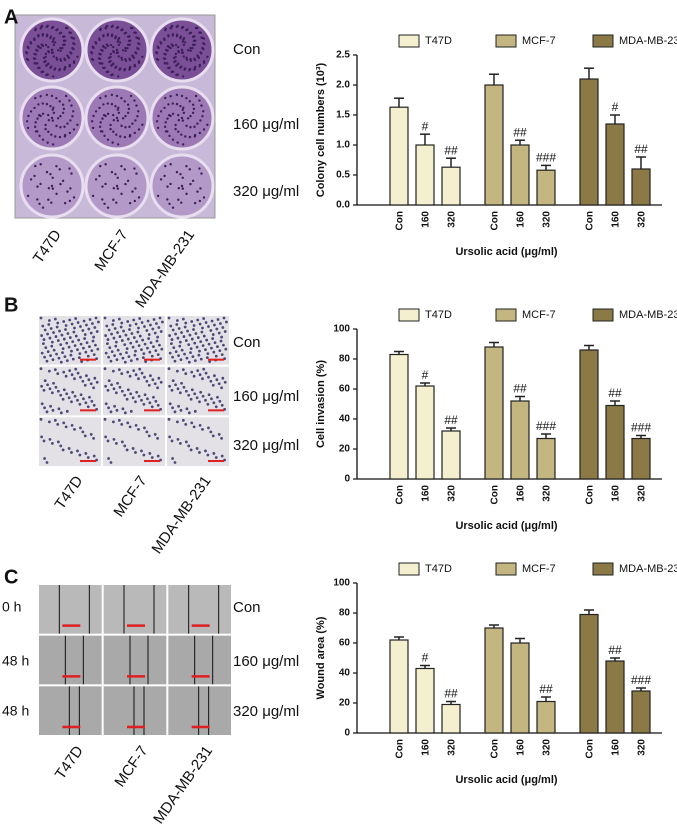 Image resolution: width=677 pixels, height=830 pixels. Describe the element at coordinates (506, 526) in the screenshot. I see `x-axis-label: Ursolic acid (μg/ml)` at that location.